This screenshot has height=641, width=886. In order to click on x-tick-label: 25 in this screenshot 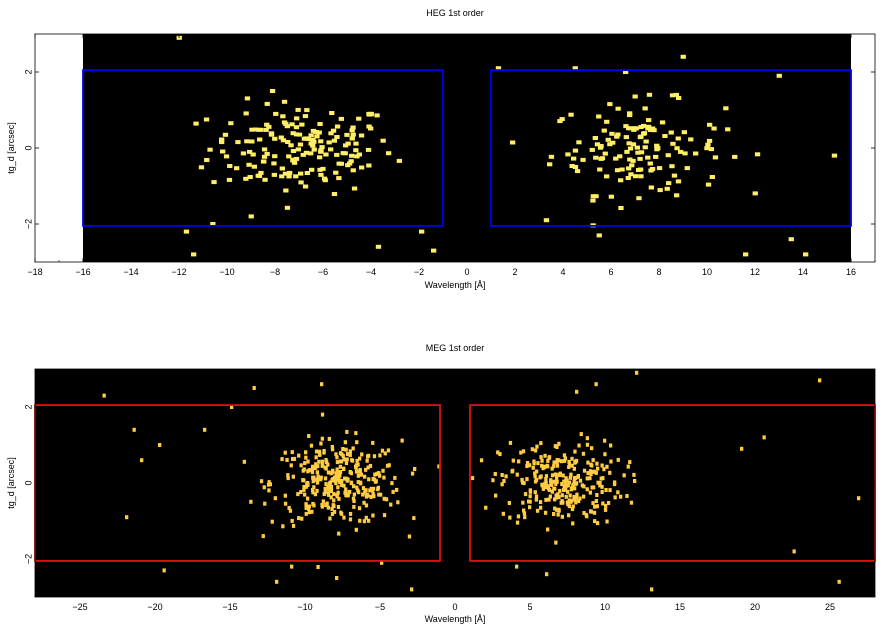, I will do `click(830, 607)`.